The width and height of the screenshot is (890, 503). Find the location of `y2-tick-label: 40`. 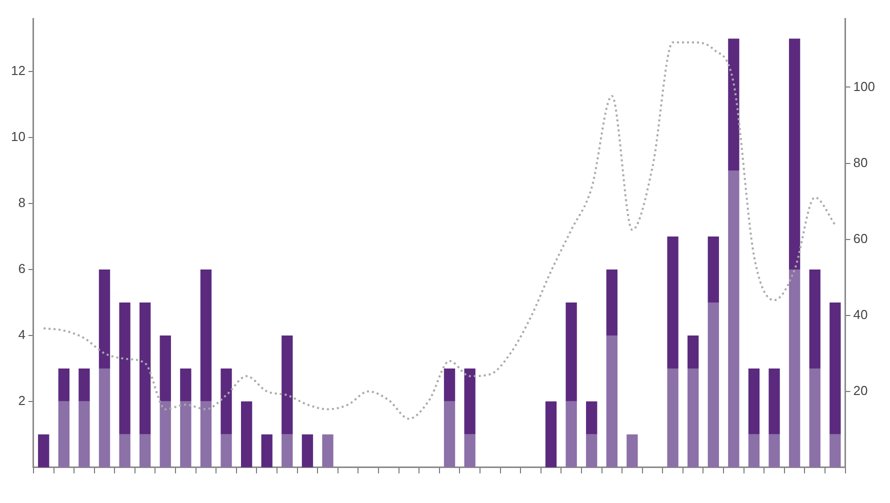

y2-tick-label: 40 is located at coordinates (860, 314).